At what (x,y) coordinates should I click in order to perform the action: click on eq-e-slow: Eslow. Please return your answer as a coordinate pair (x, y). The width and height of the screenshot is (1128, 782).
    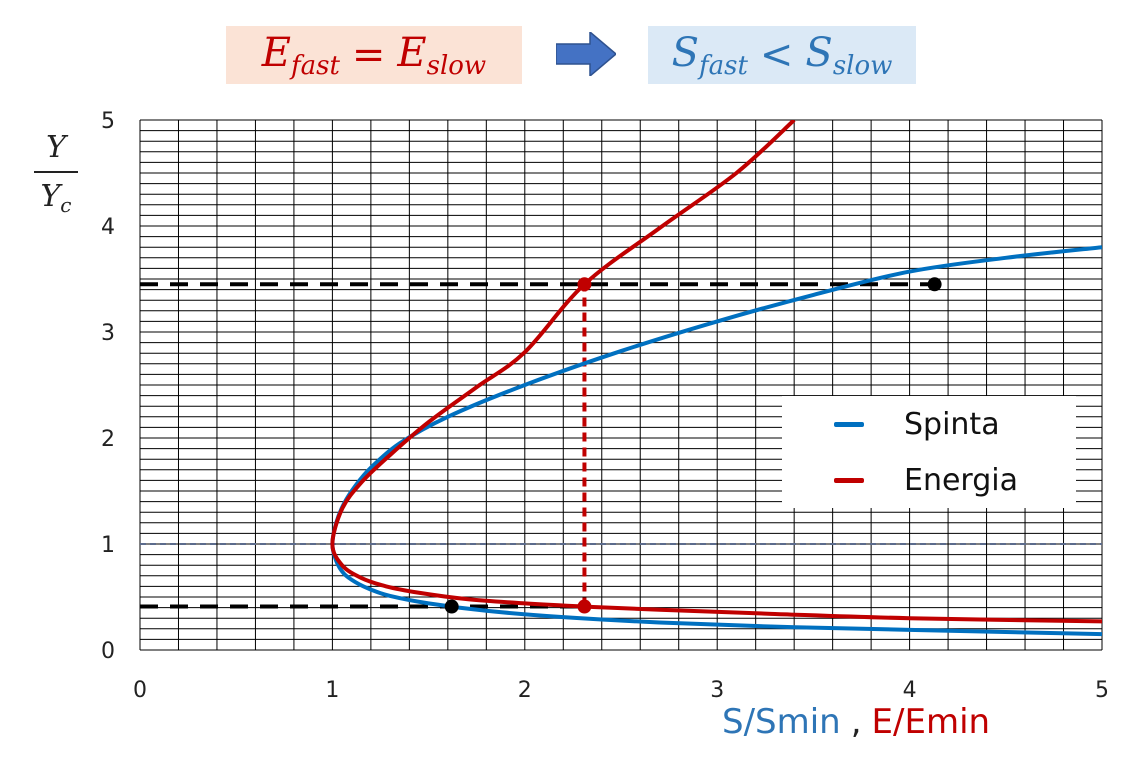
    Looking at the image, I should click on (442, 55).